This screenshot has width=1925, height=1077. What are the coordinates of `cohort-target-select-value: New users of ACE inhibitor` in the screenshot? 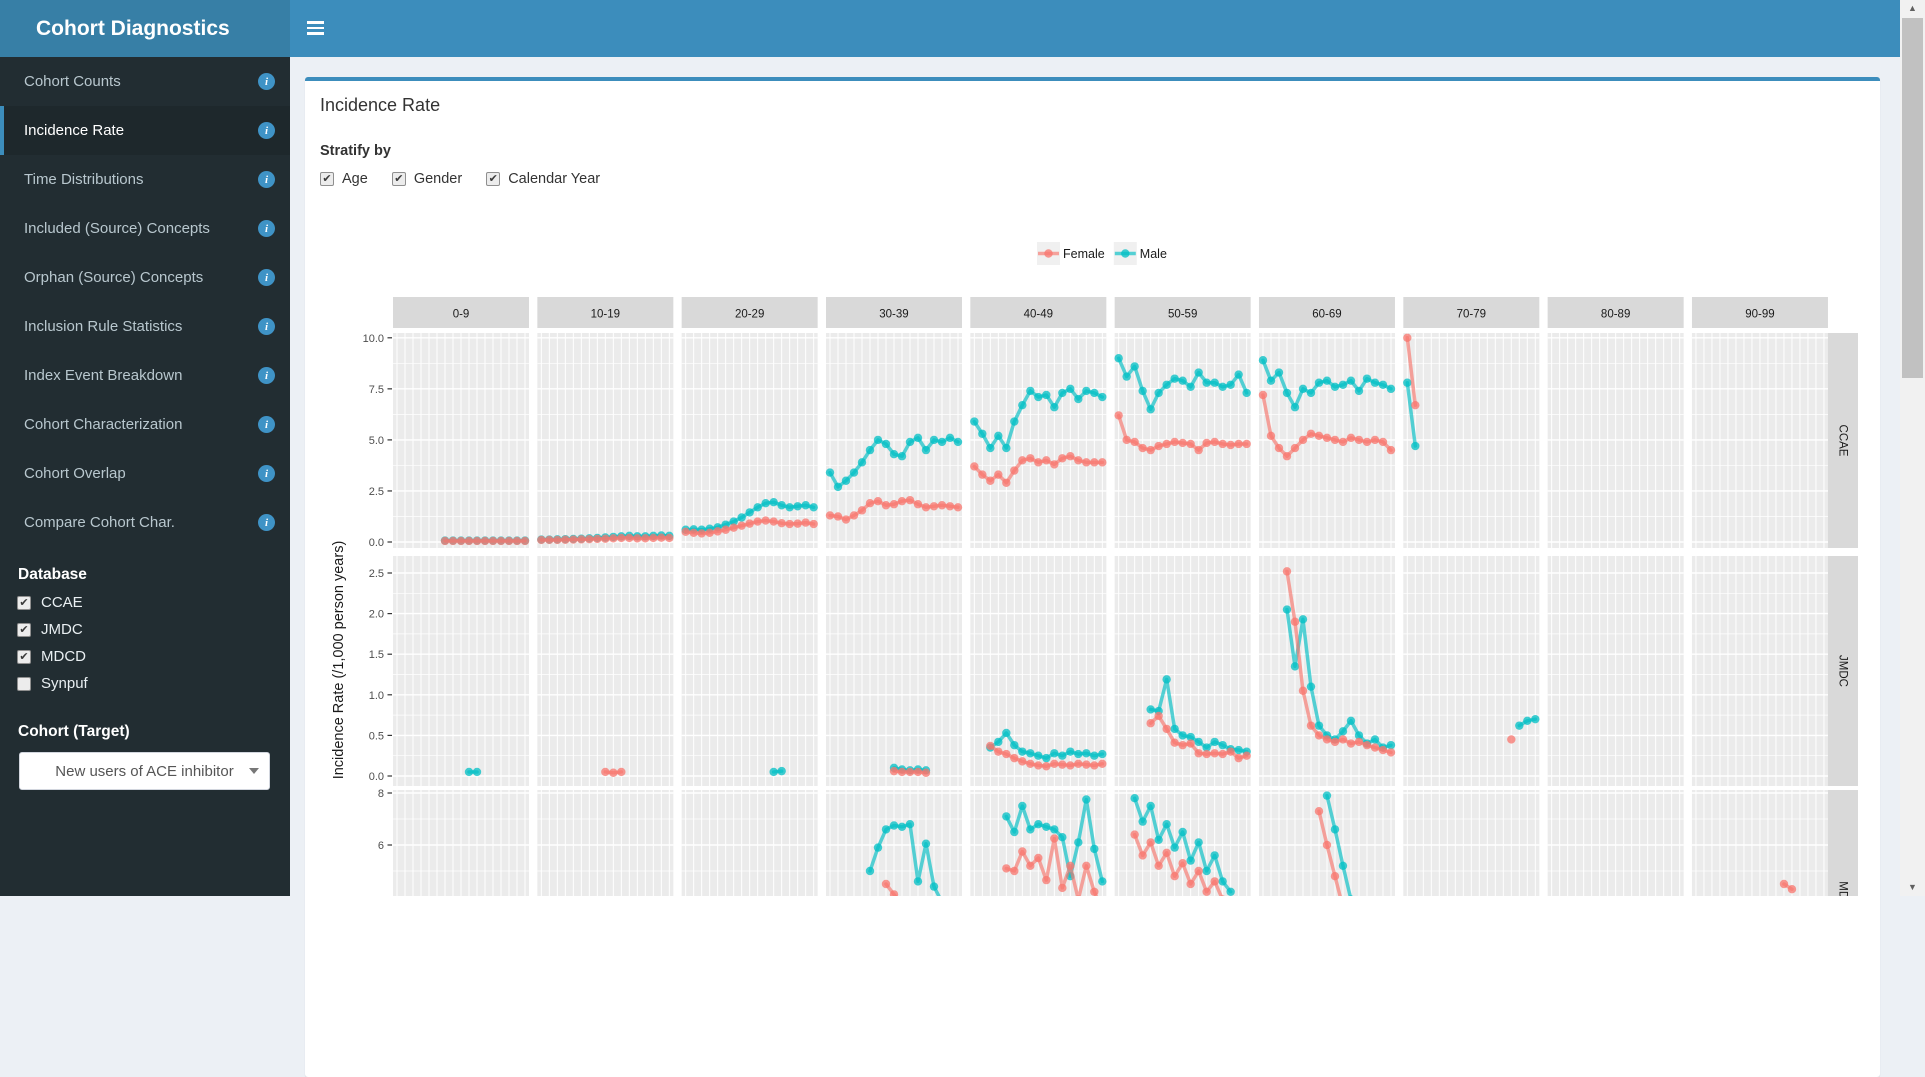 It's located at (144, 771).